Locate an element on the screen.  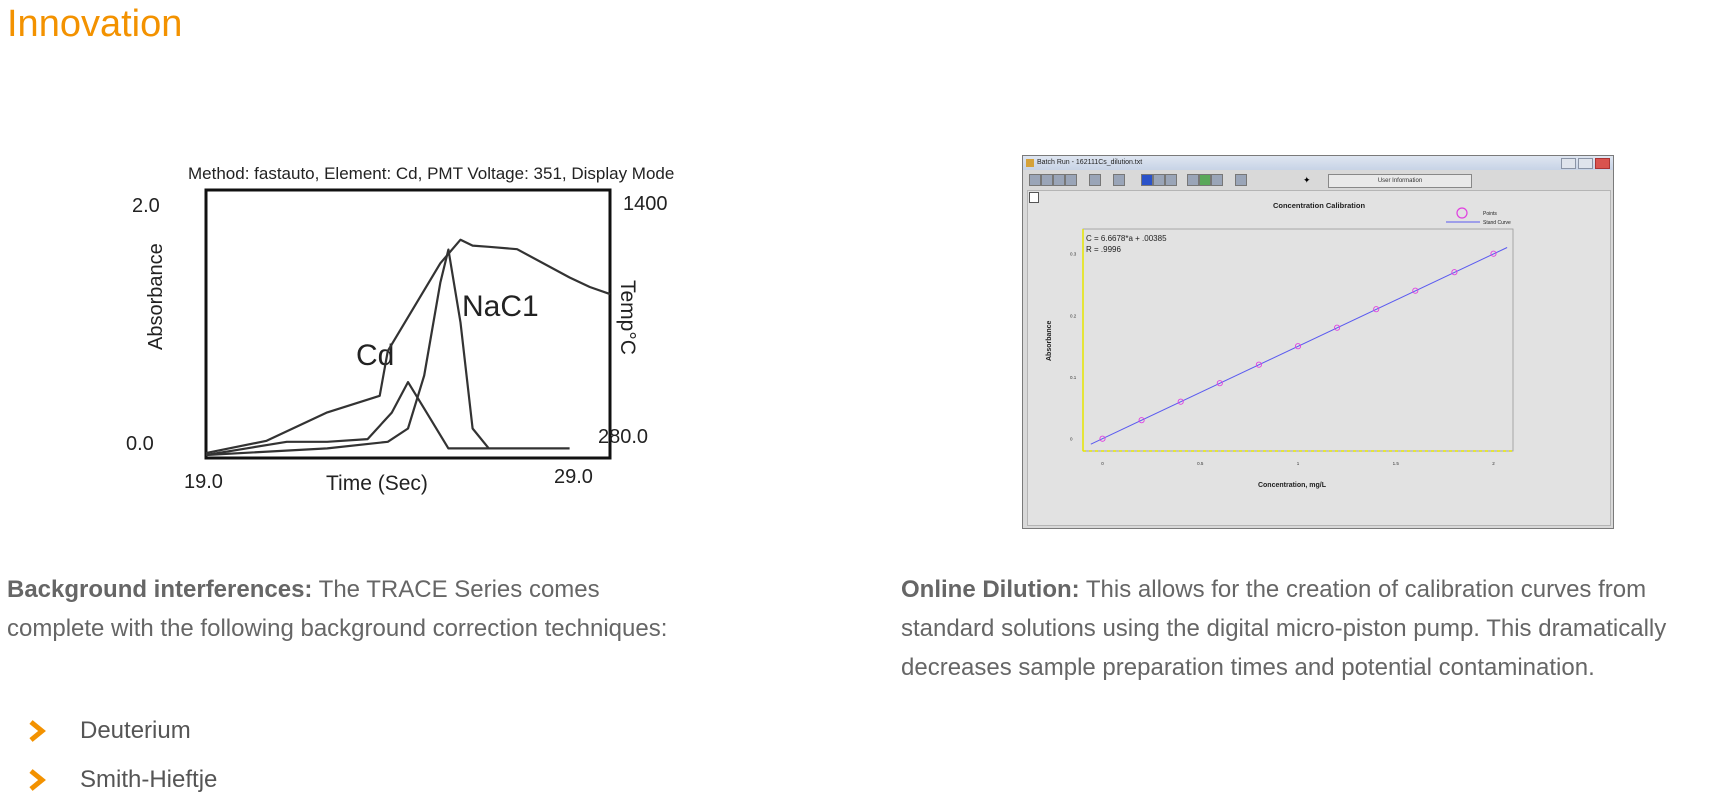
calibration-x-tick-label: 1 is located at coordinates (1298, 463).